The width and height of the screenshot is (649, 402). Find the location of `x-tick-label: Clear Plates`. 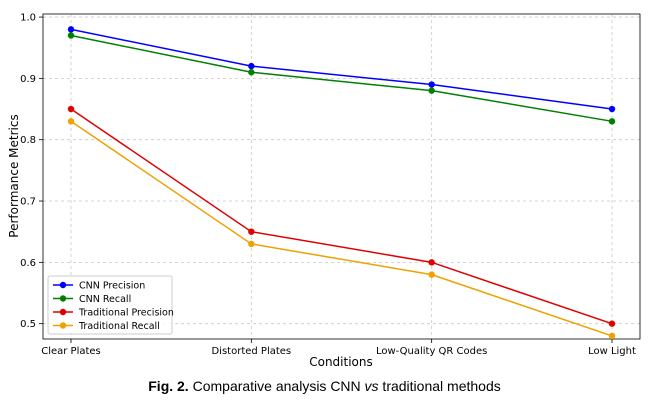

x-tick-label: Clear Plates is located at coordinates (71, 351).